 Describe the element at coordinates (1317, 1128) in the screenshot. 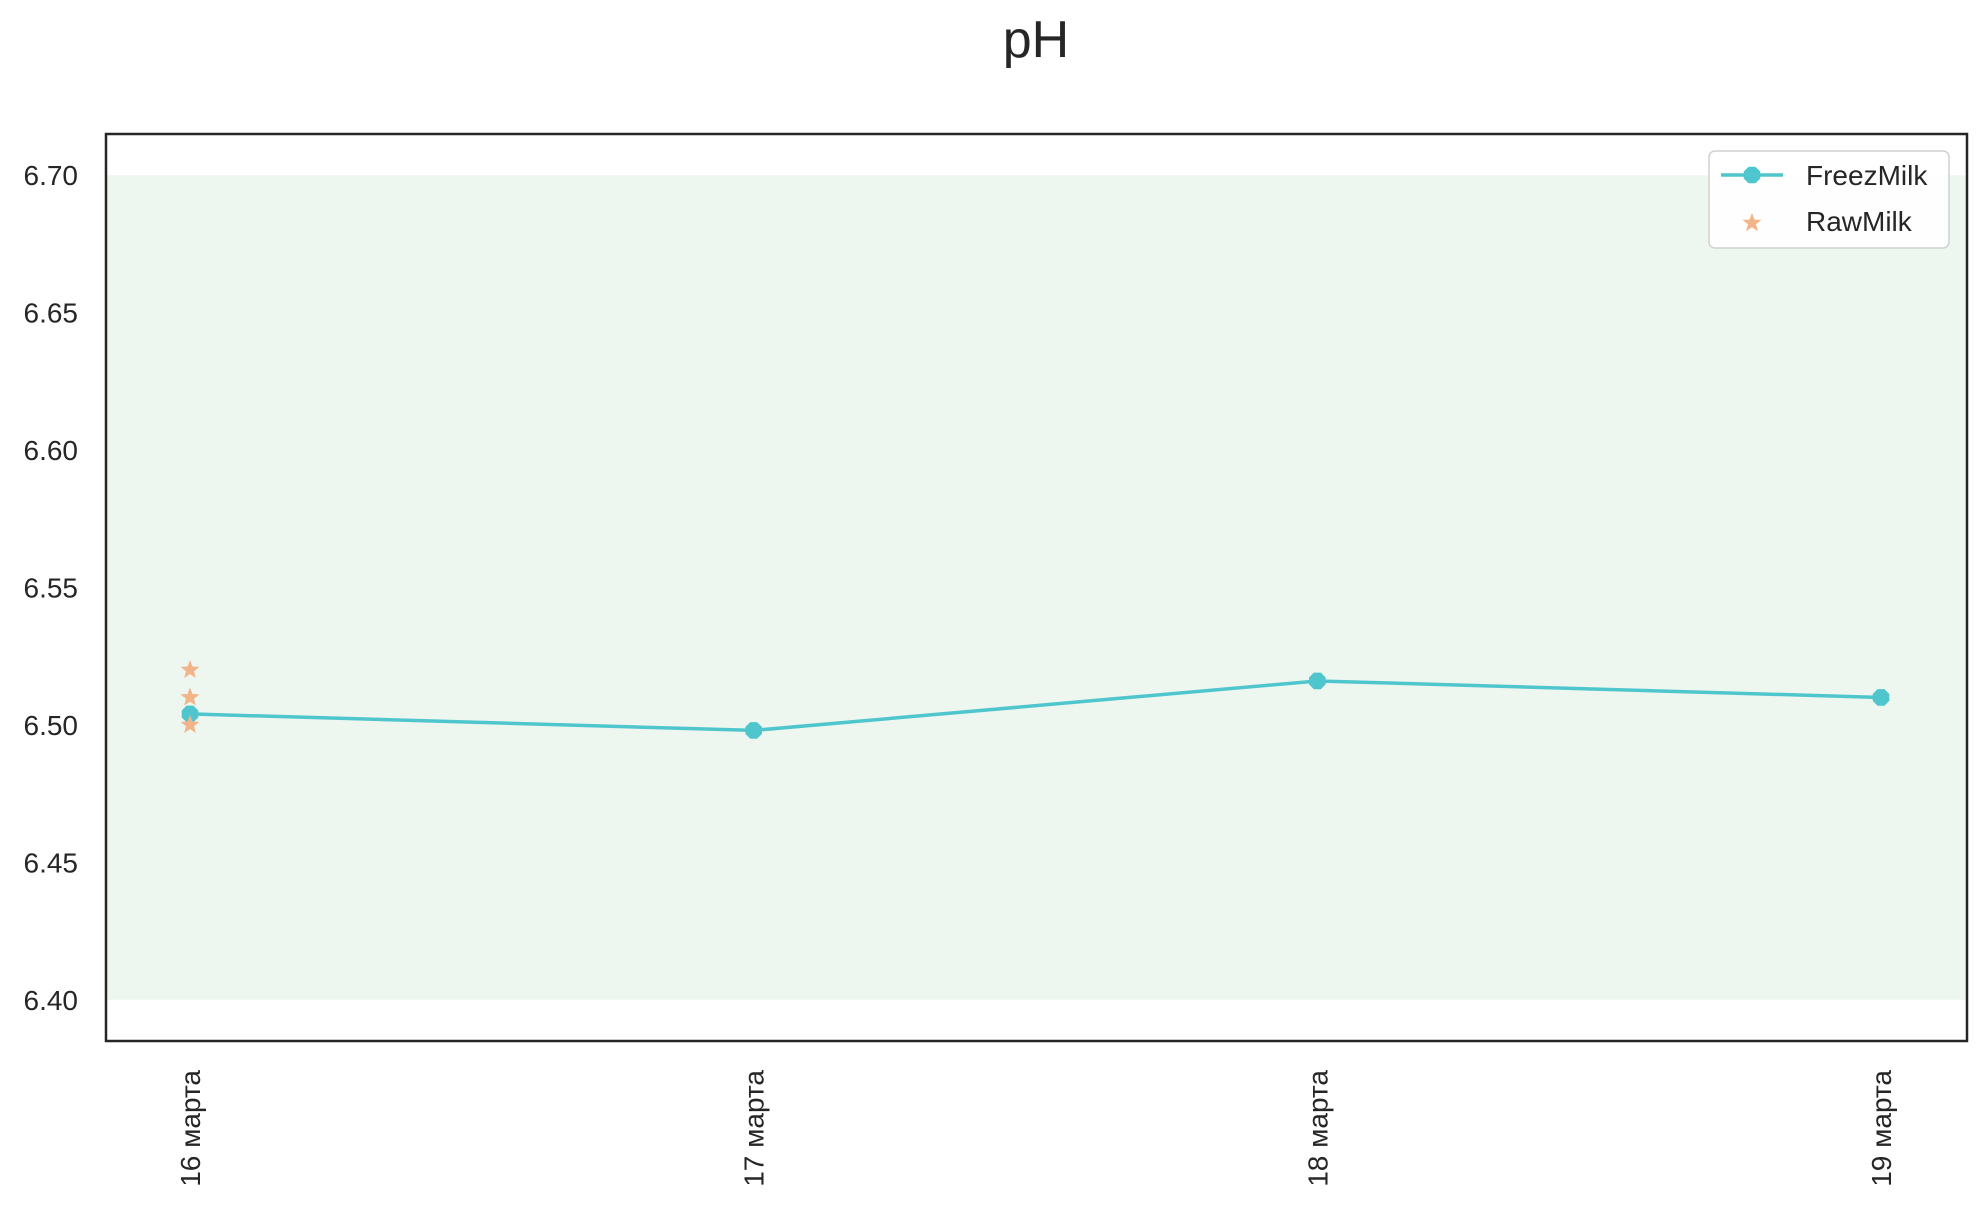

I see `x-tick-label: 18 марта` at that location.